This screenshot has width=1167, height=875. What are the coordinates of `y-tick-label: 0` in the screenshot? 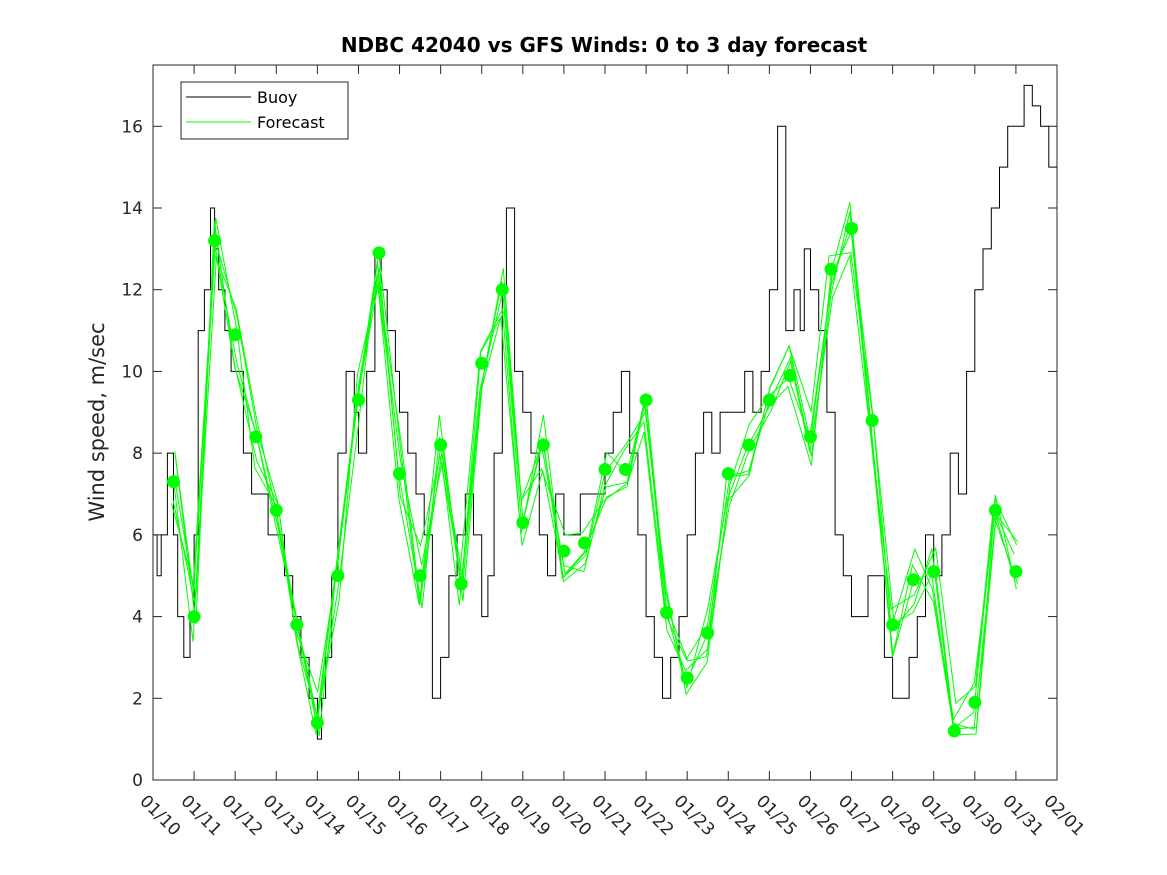 It's located at (137, 781).